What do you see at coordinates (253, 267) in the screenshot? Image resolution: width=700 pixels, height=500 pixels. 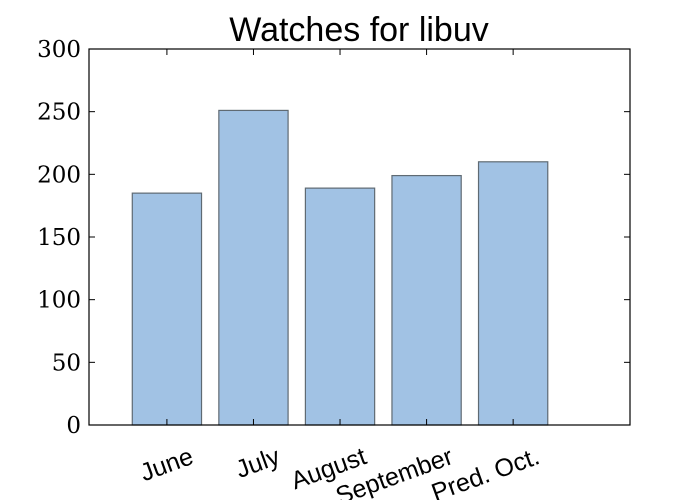 I see `bar-july` at bounding box center [253, 267].